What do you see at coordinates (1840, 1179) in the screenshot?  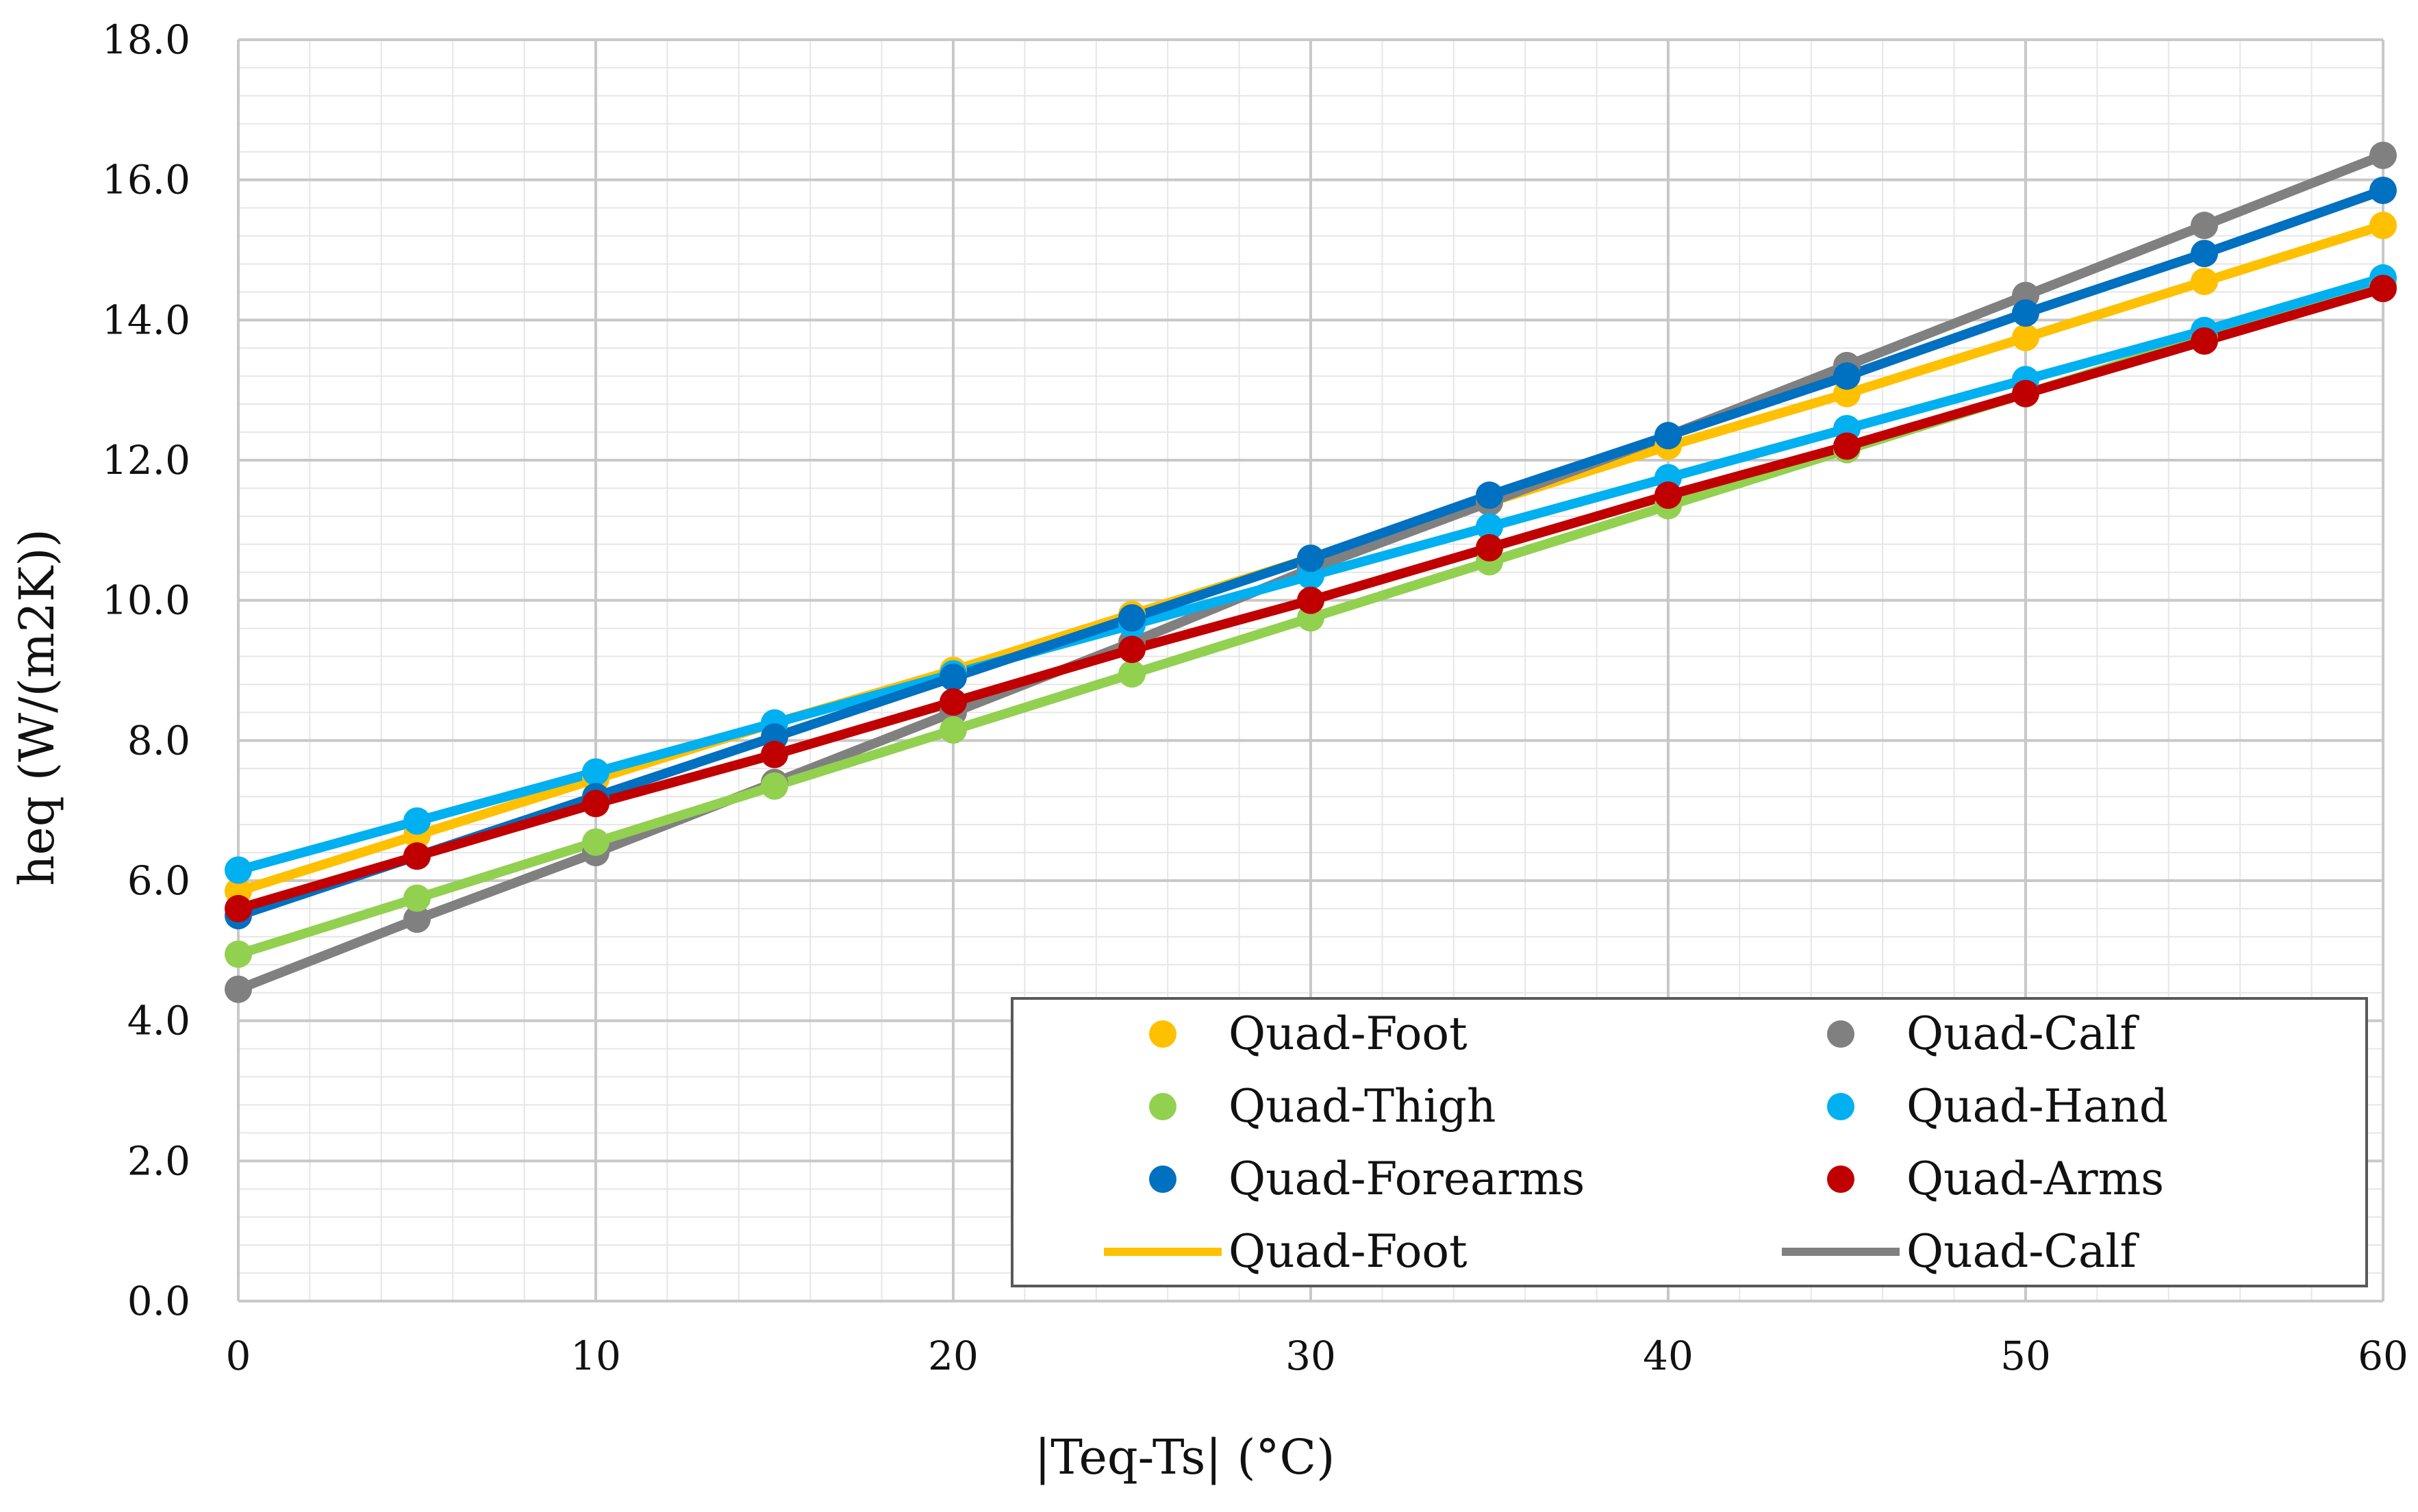 I see `legend-marker-quad-arms` at bounding box center [1840, 1179].